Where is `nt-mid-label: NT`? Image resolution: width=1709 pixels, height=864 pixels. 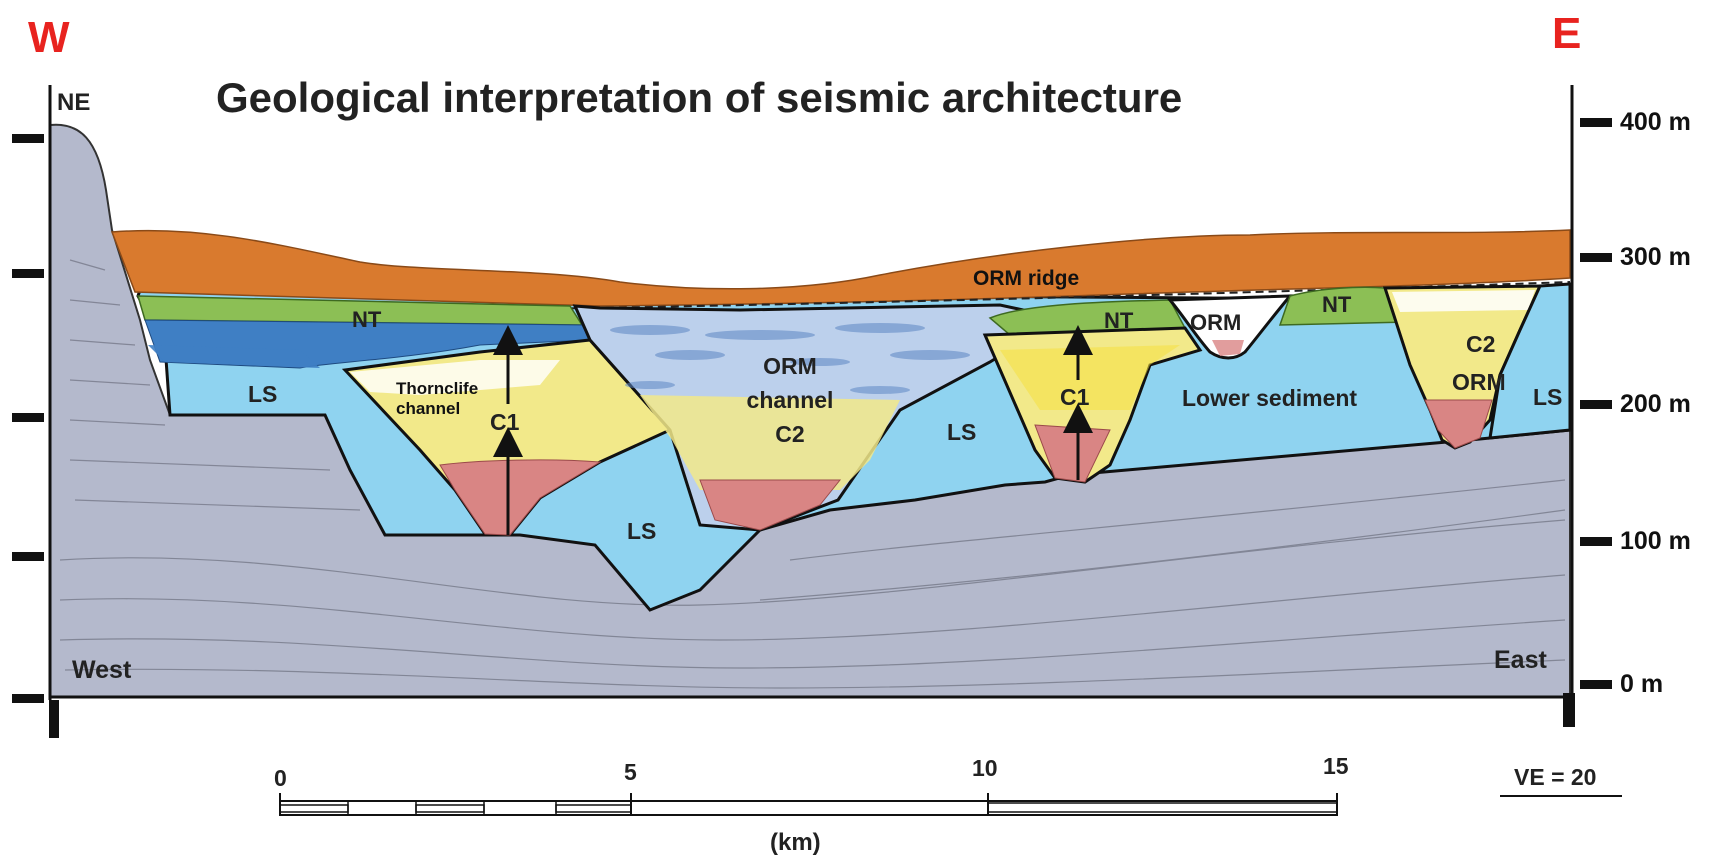
nt-mid-label: NT is located at coordinates (1119, 320).